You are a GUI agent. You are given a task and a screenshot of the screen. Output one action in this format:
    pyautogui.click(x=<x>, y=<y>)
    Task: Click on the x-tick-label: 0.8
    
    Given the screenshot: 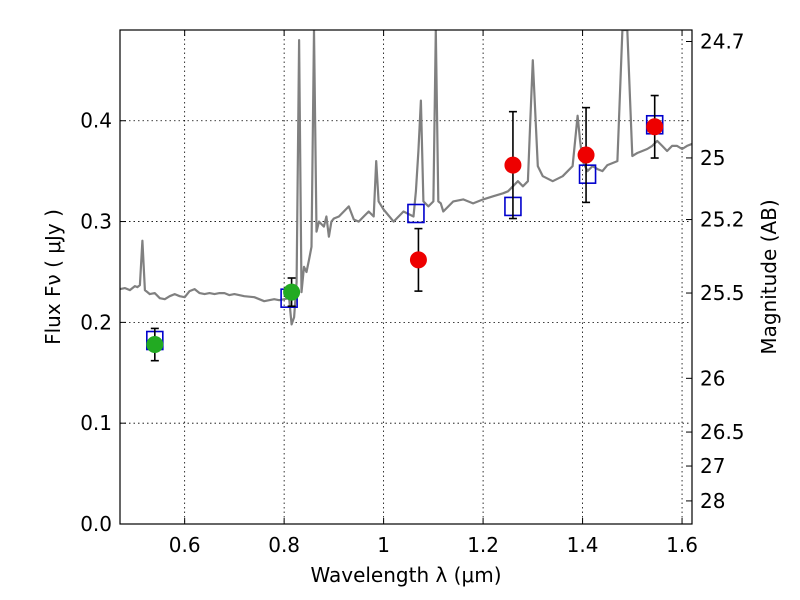 What is the action you would take?
    pyautogui.click(x=284, y=545)
    